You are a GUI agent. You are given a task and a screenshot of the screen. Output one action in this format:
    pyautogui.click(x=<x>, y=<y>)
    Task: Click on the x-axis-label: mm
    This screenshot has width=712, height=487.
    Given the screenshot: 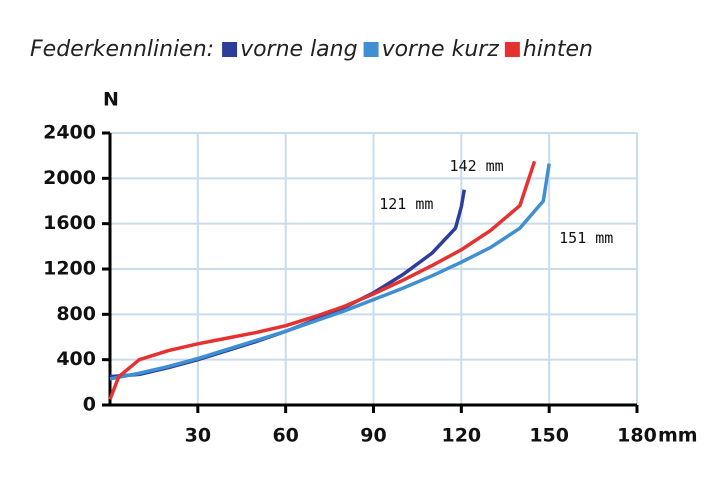 What is the action you would take?
    pyautogui.click(x=678, y=436)
    